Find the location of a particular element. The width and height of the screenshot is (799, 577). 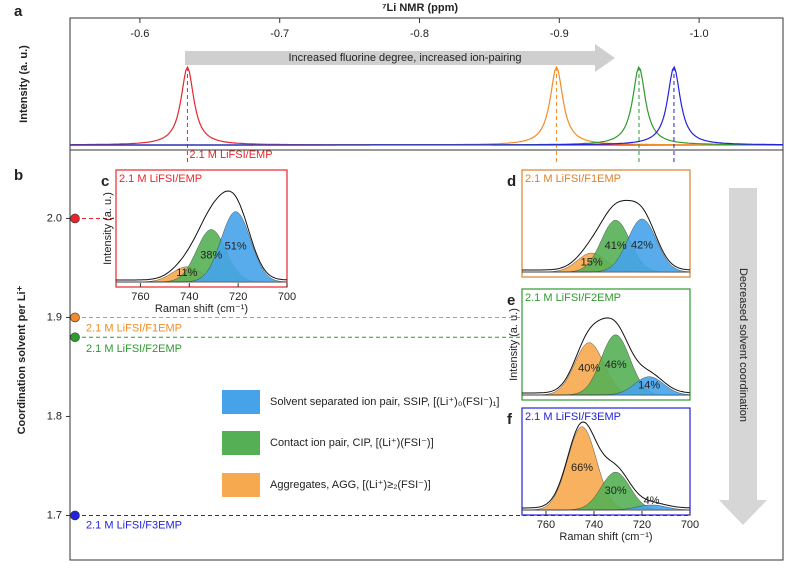

x-tick-label: -0.9 is located at coordinates (559, 34).